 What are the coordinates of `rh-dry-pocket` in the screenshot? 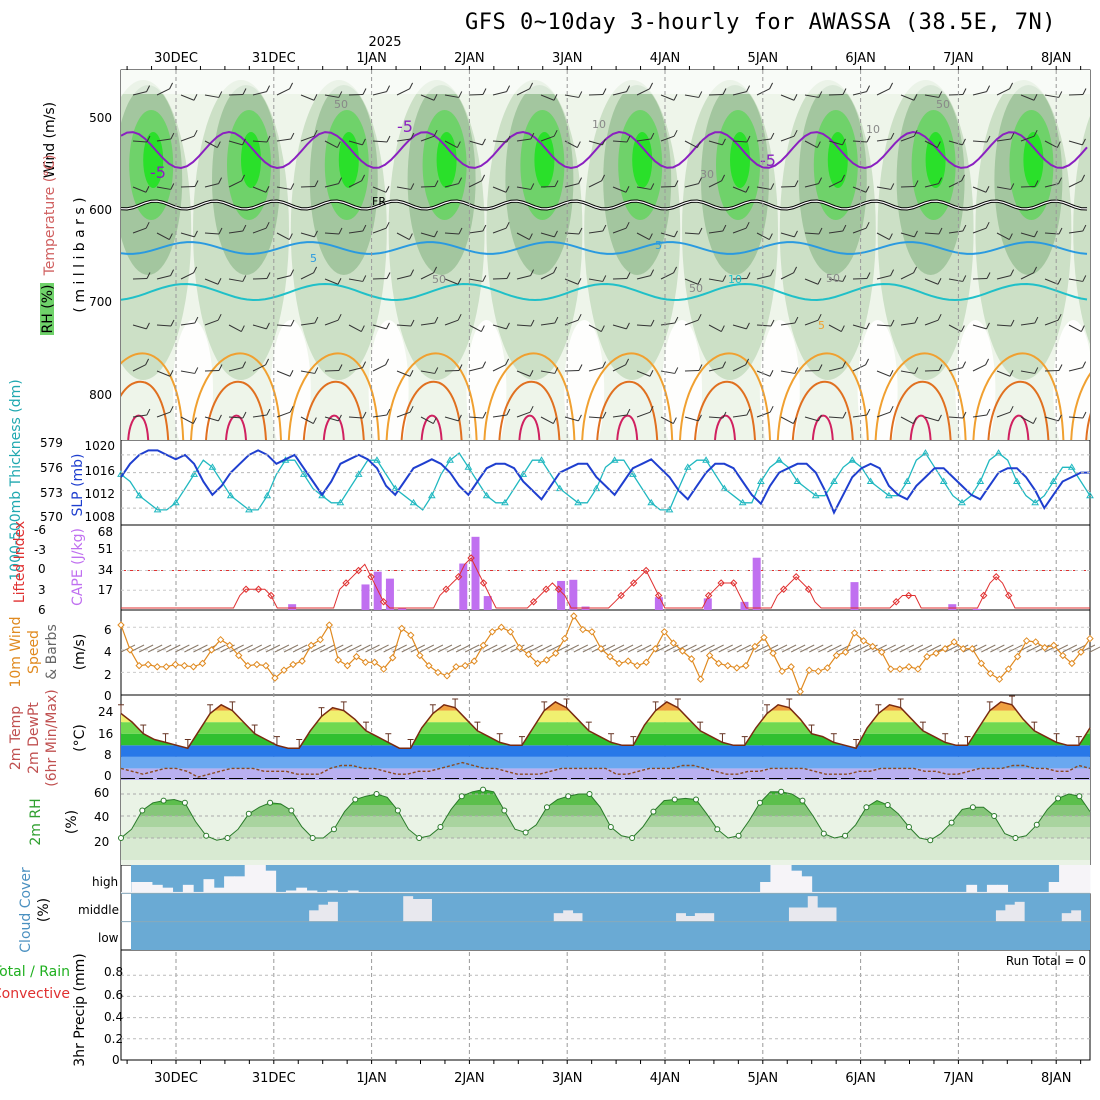 It's located at (975, 380).